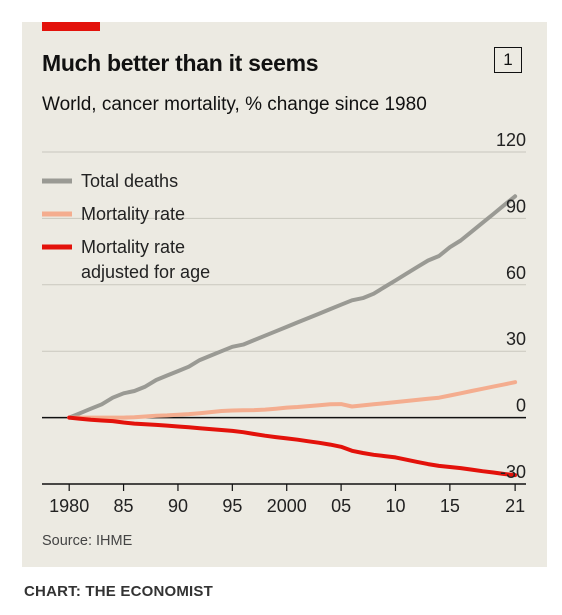 This screenshot has height=615, width=562. What do you see at coordinates (232, 506) in the screenshot?
I see `x-tick-label: 95` at bounding box center [232, 506].